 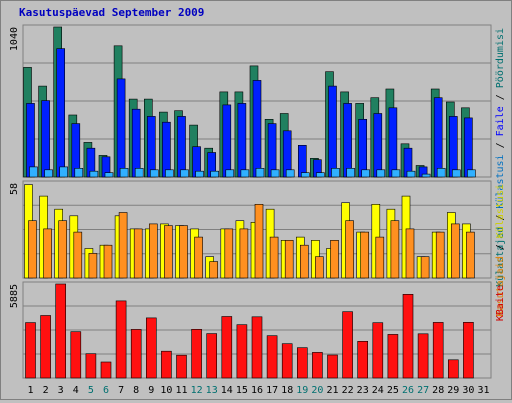 What do you see at coordinates (111, 12) in the screenshot?
I see `chart-title: Kasutuspäevad September 2009` at bounding box center [111, 12].